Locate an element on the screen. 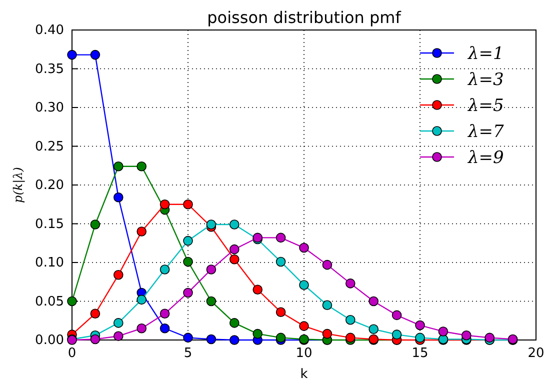 The width and height of the screenshot is (555, 391). y-tick-label: 0.40 is located at coordinates (49, 30).